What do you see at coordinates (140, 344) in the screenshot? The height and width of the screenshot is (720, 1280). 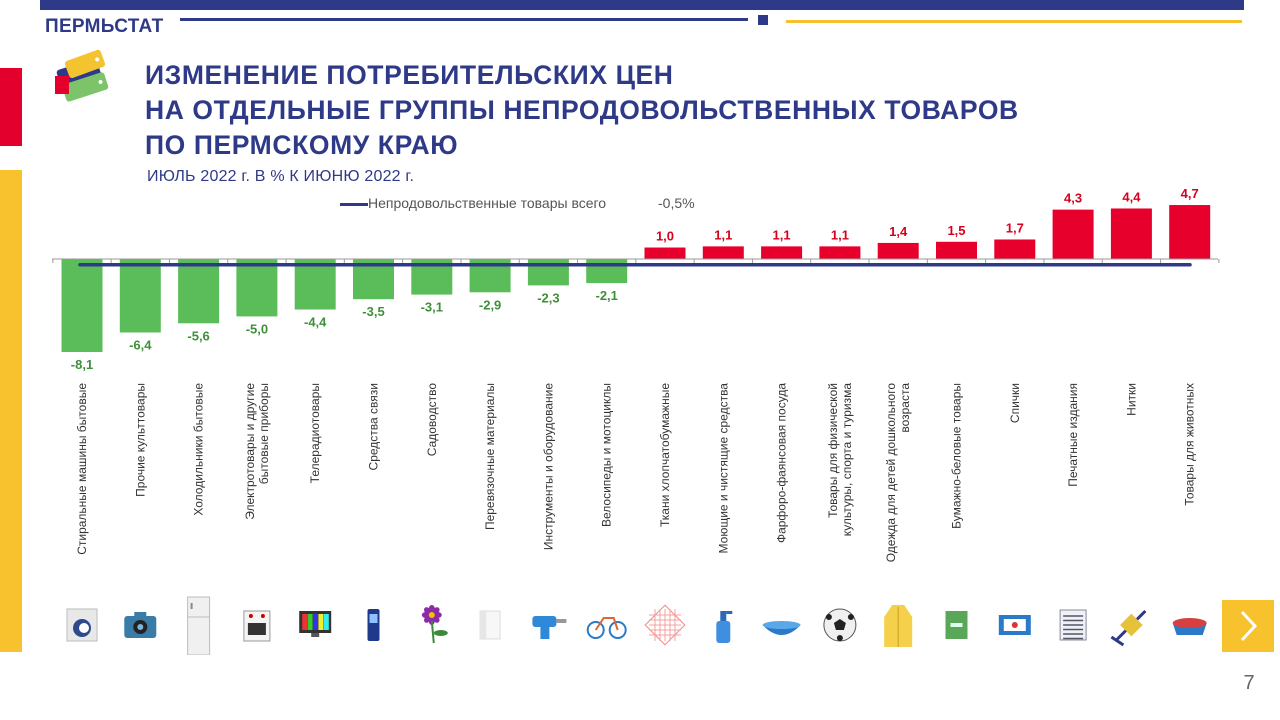 I see `data-label: -6,4` at bounding box center [140, 344].